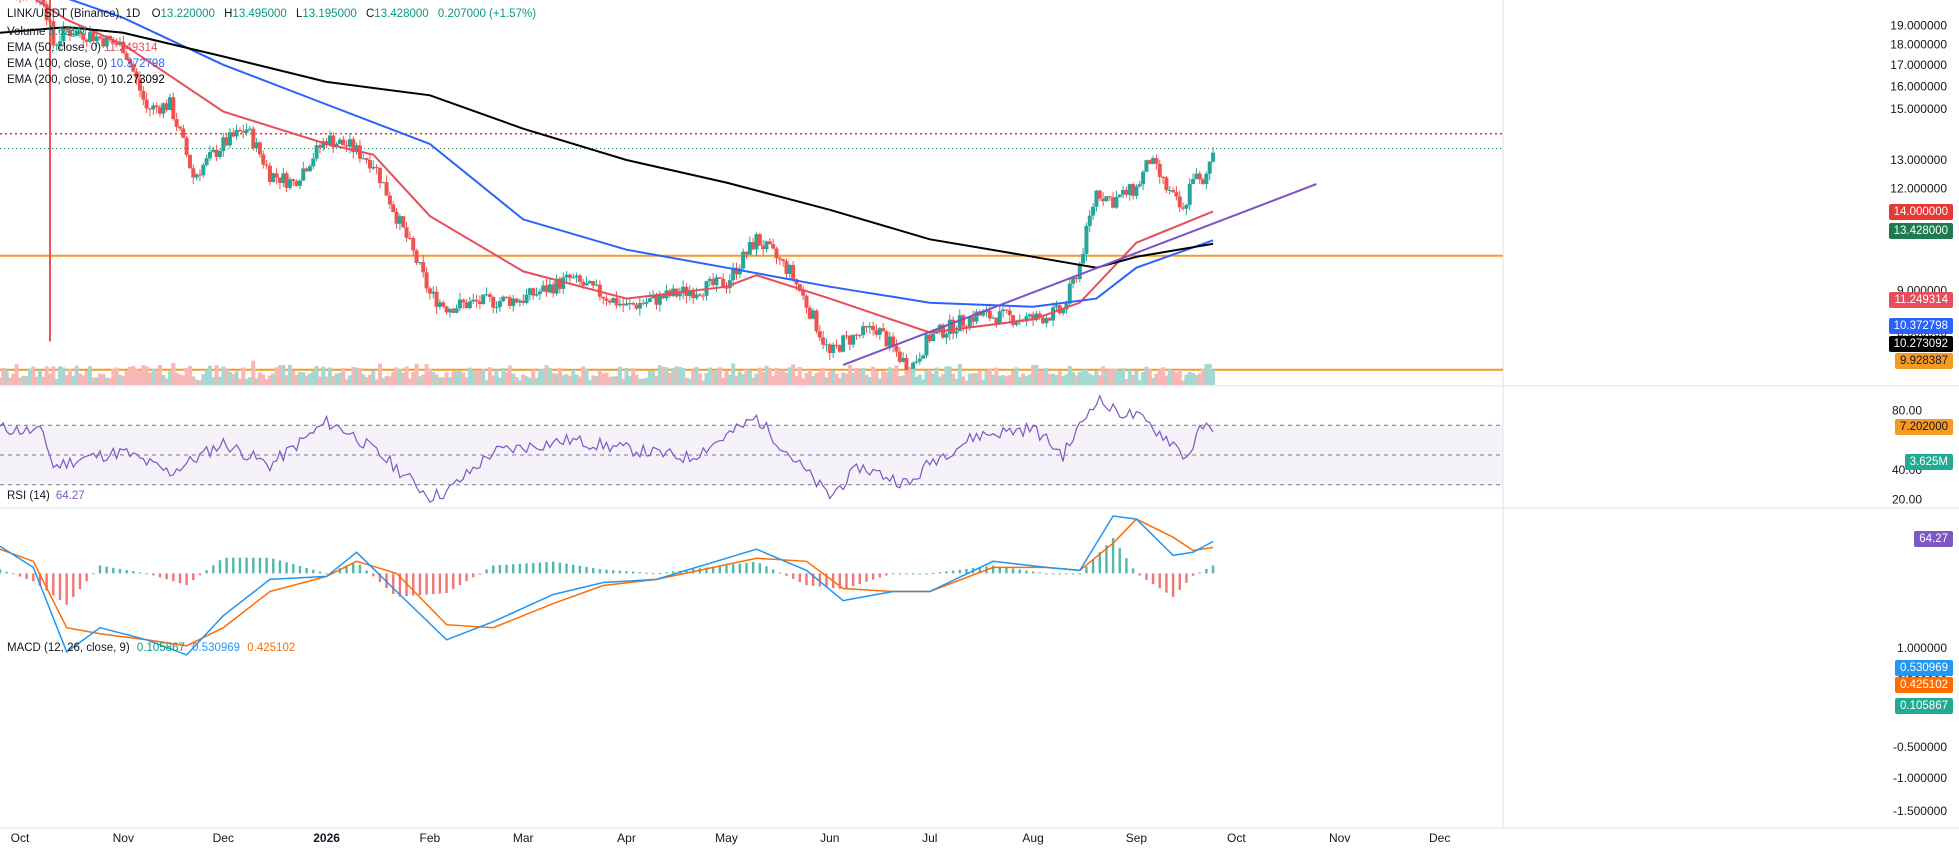 Image resolution: width=1959 pixels, height=851 pixels. What do you see at coordinates (1920, 778) in the screenshot?
I see `macd-axis-label: -1.000000` at bounding box center [1920, 778].